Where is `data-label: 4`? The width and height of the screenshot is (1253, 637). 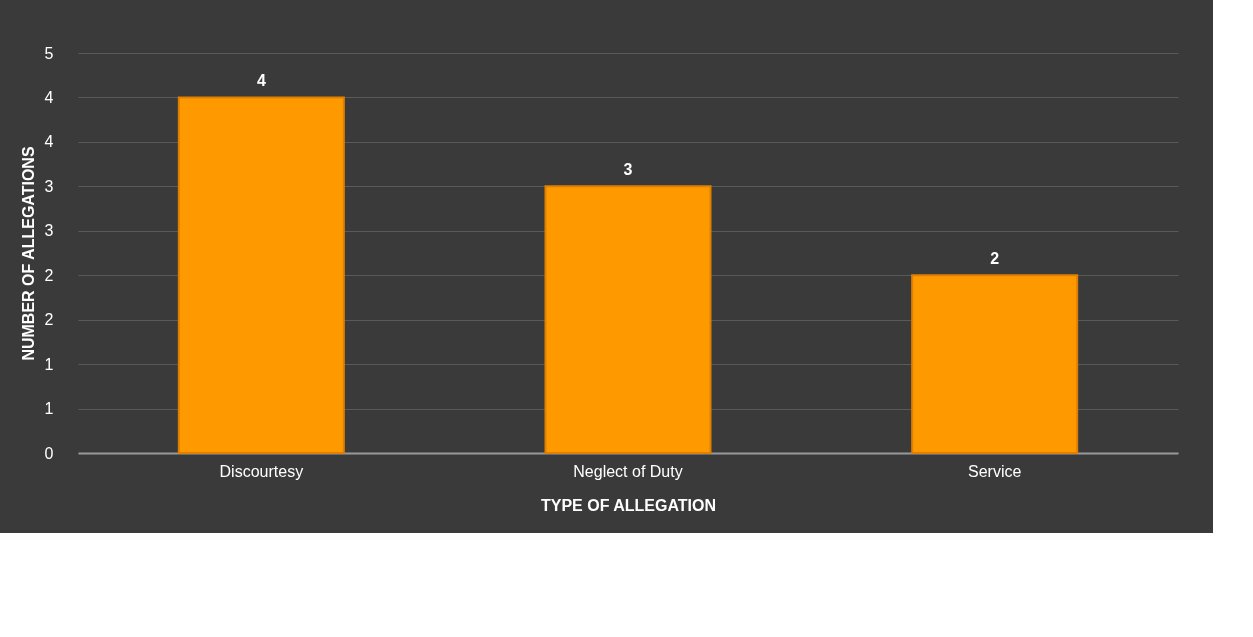
data-label: 4 is located at coordinates (261, 81).